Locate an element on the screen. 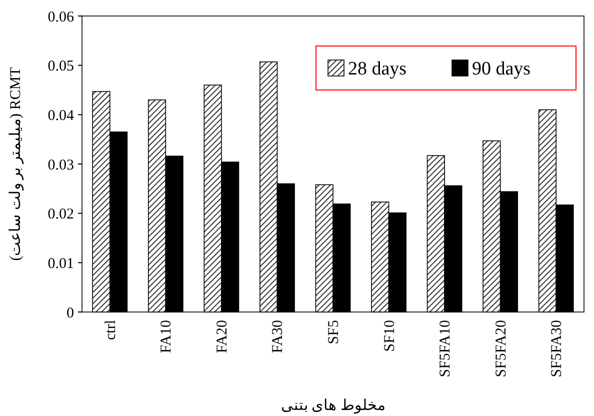 Image resolution: width=594 pixels, height=416 pixels. x-axis-title: مخلوط های بتنی is located at coordinates (333, 406).